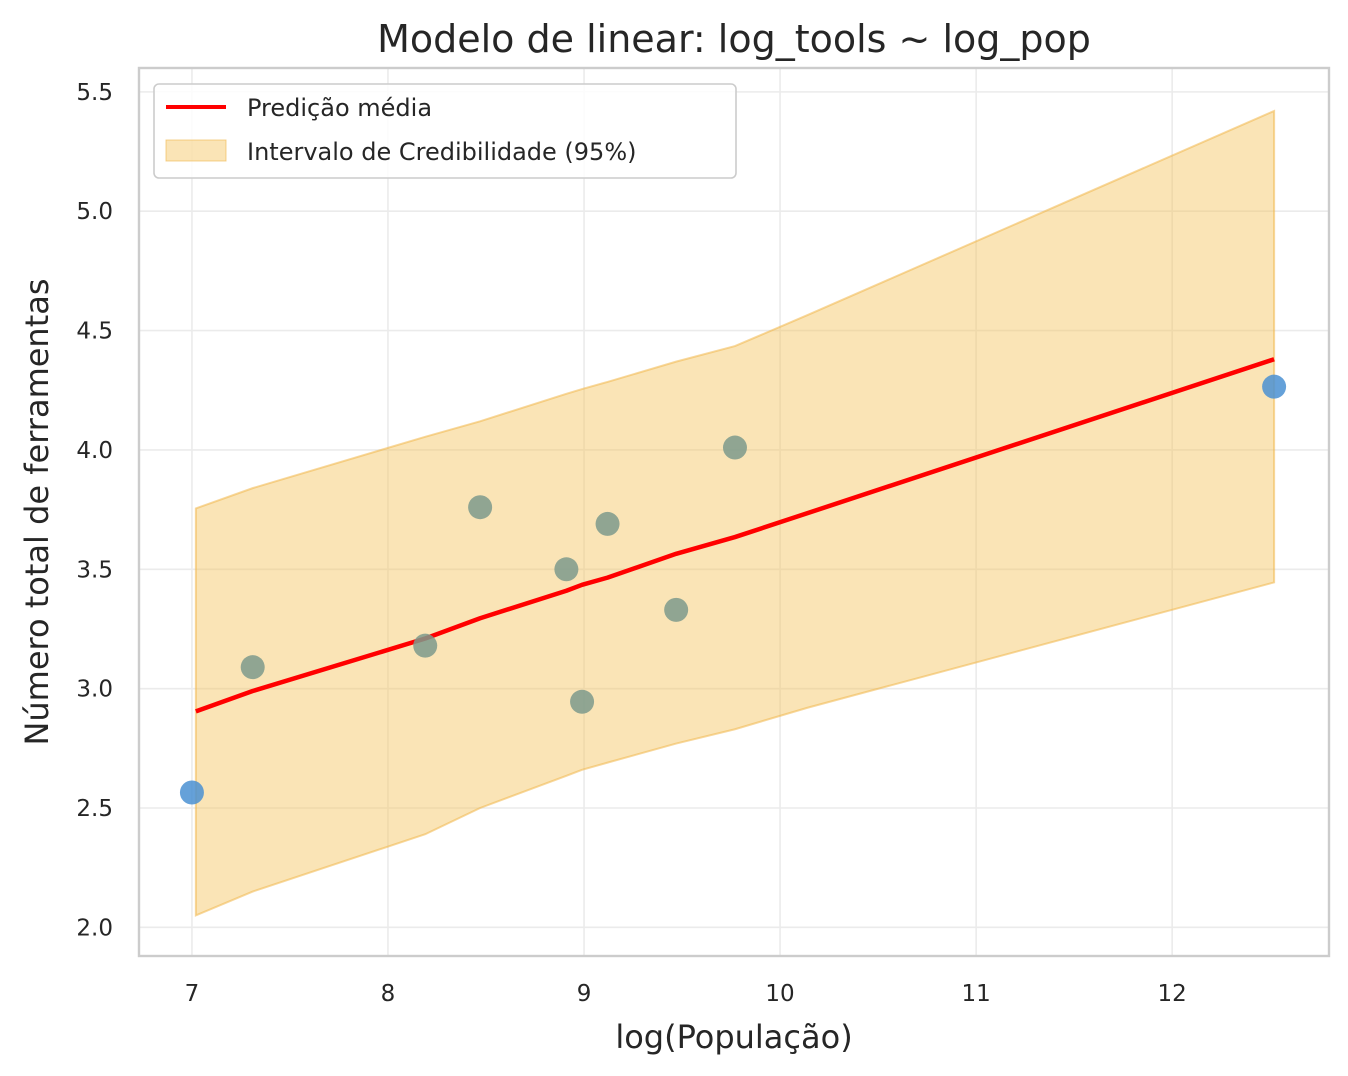 The image size is (1348, 1076). I want to click on x-tick-label: 9, so click(584, 994).